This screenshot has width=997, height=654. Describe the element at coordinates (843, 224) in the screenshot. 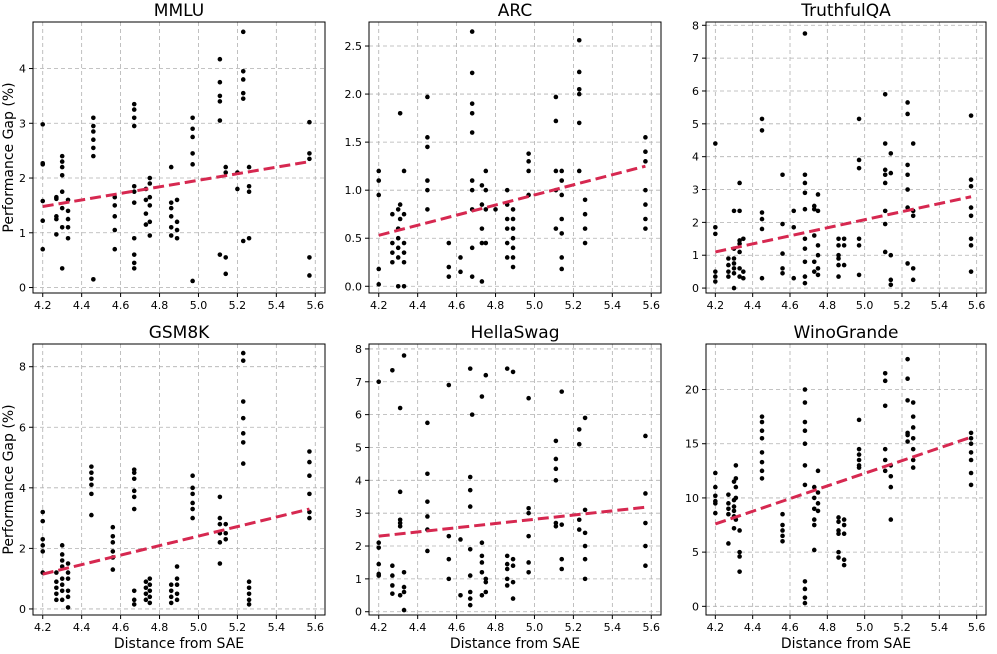

I see `trend-line` at that location.